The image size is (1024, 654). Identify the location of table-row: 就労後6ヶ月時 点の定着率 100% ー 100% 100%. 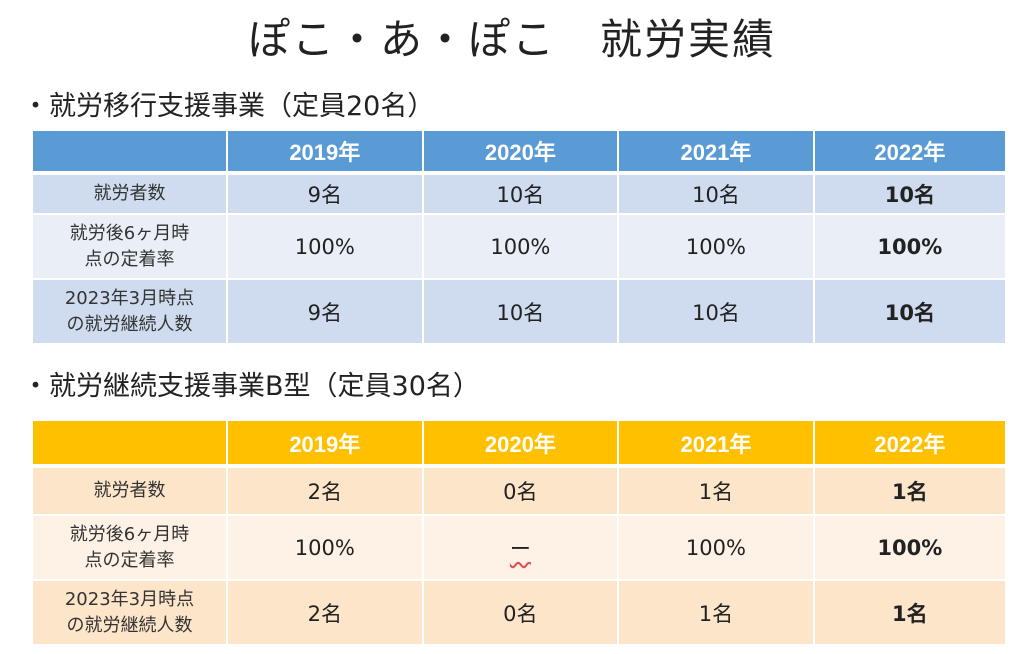
(519, 548).